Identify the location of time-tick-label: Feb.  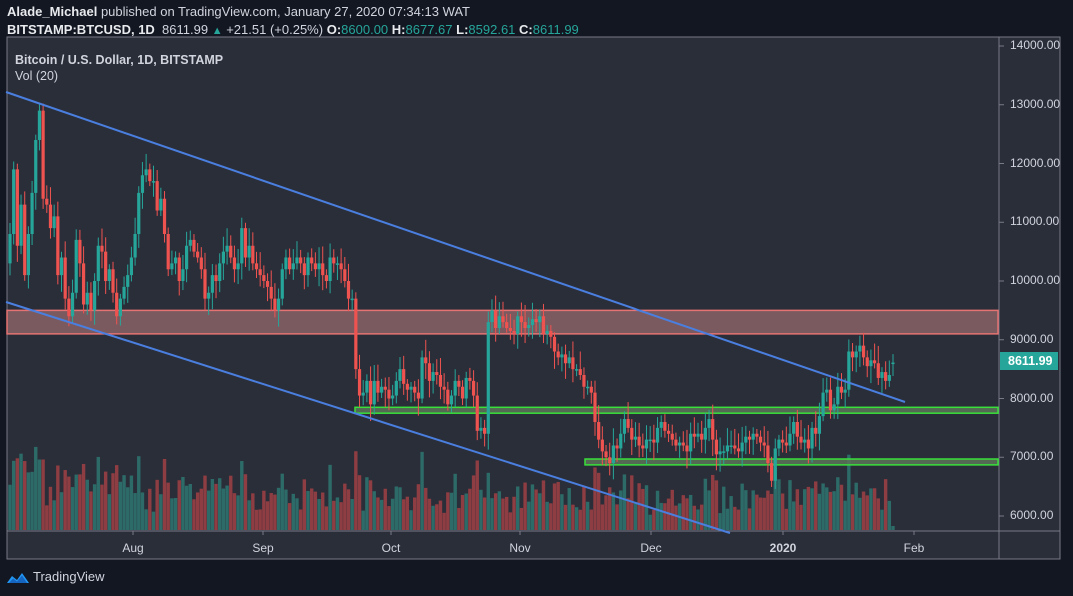
(914, 548).